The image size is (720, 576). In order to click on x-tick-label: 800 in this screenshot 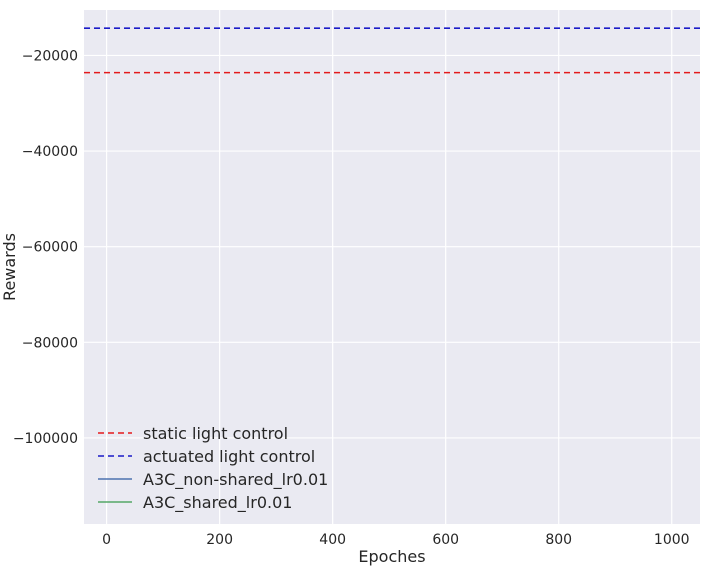, I will do `click(558, 540)`.